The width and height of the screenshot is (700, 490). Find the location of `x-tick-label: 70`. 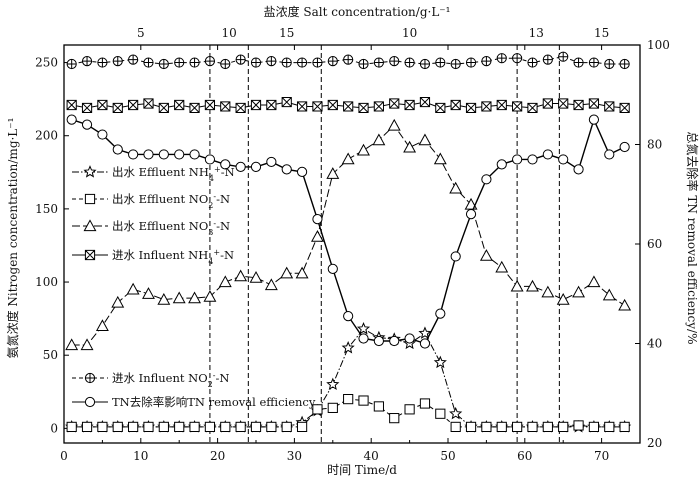

x-tick-label: 70 is located at coordinates (601, 456).